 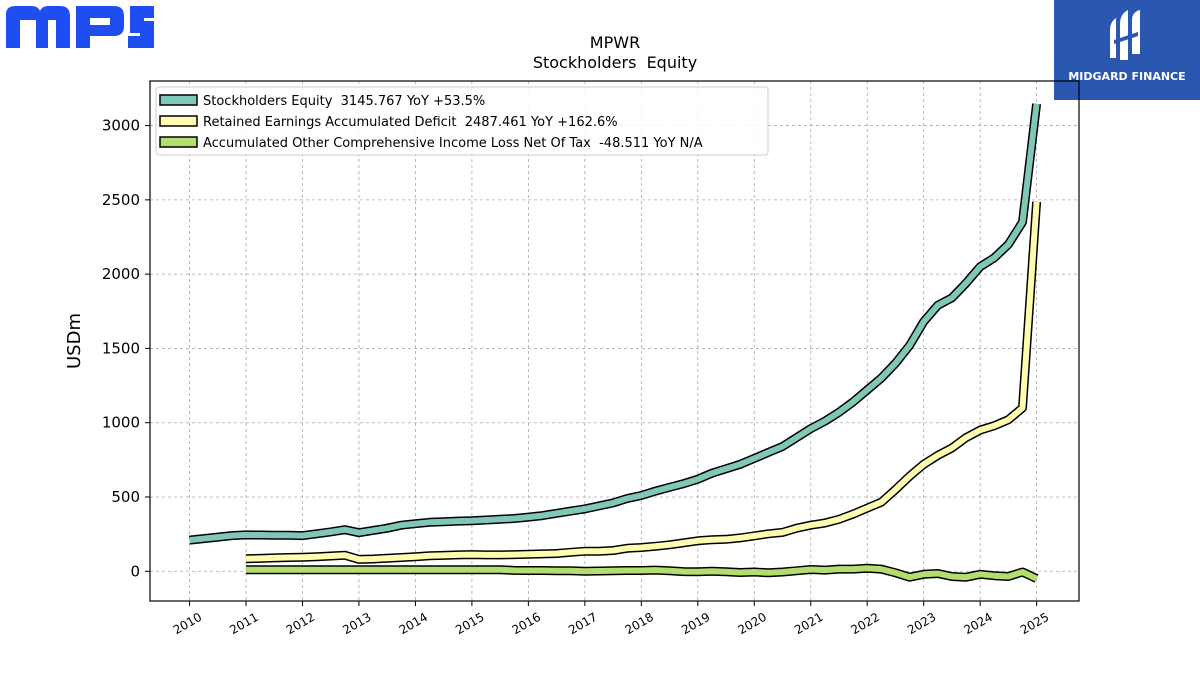 I want to click on x-tick-label: 2014, so click(x=413, y=623).